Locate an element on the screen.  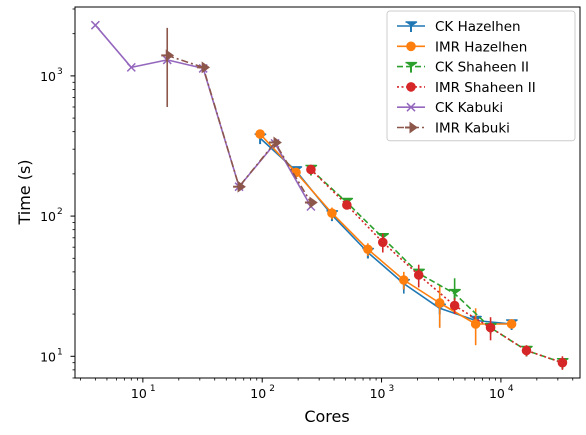
legend-marker-0-head is located at coordinates (411, 24).